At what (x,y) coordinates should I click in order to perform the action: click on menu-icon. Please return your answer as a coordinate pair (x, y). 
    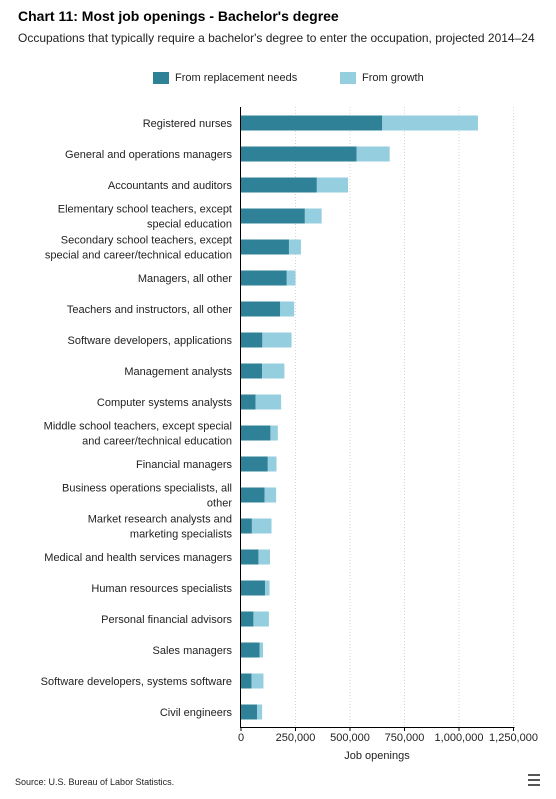
    Looking at the image, I should click on (534, 780).